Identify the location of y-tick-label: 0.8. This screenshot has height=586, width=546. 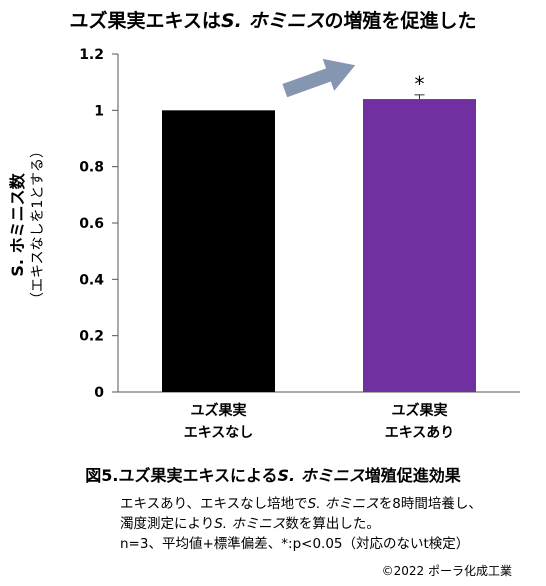
(91, 168).